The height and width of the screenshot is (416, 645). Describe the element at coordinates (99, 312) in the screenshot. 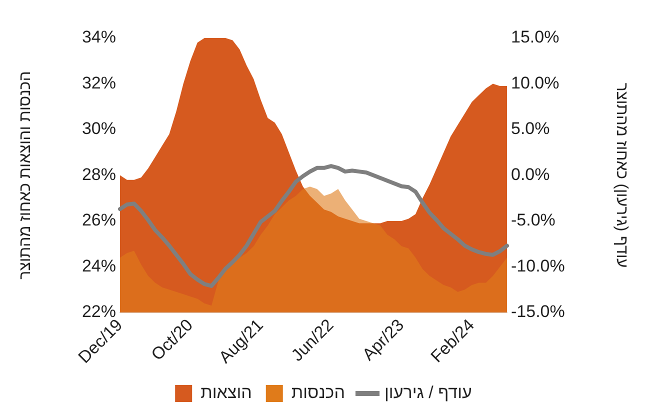

I see `y-tick-label: 22%` at that location.